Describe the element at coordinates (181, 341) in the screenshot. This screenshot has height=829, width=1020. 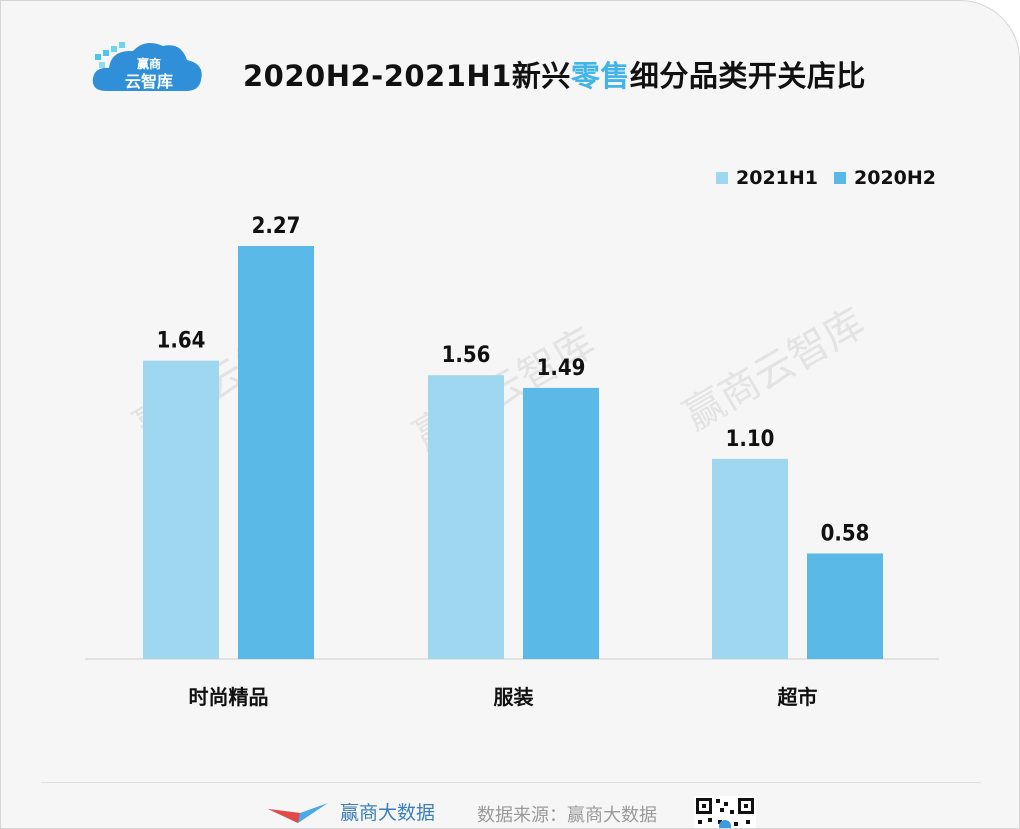
I see `data-label-2021h1-0: 1.64` at that location.